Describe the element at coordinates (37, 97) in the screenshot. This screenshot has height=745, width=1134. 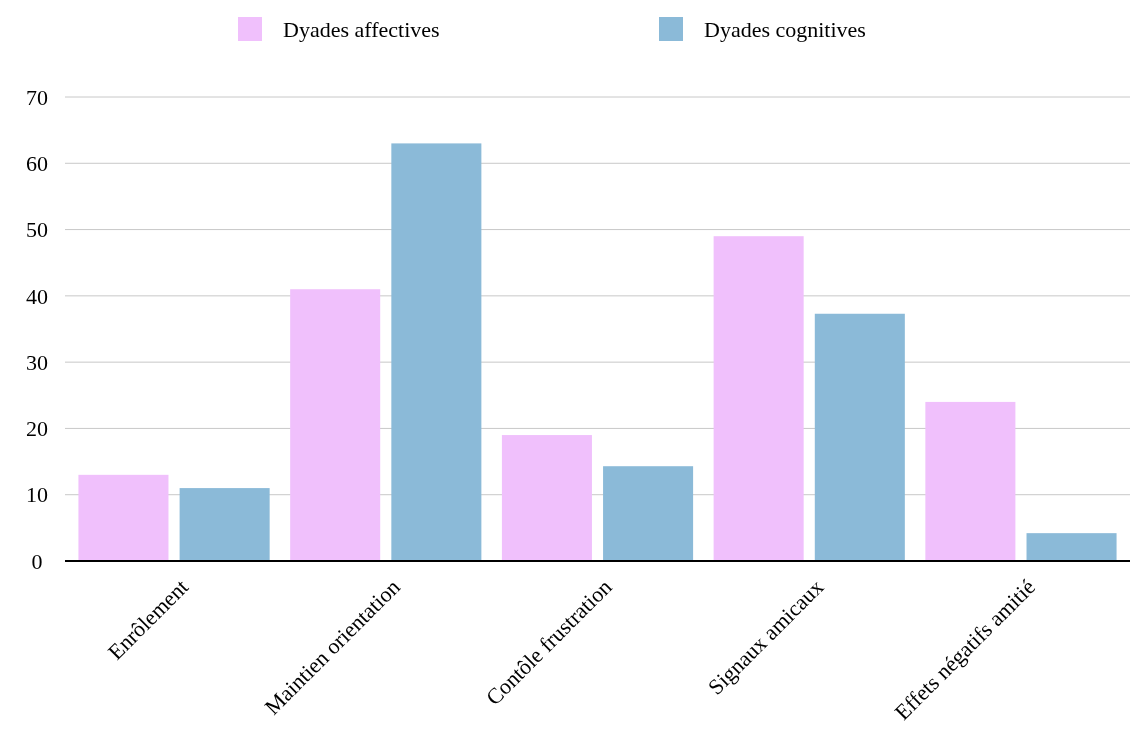
I see `y-tick-label: 70` at that location.